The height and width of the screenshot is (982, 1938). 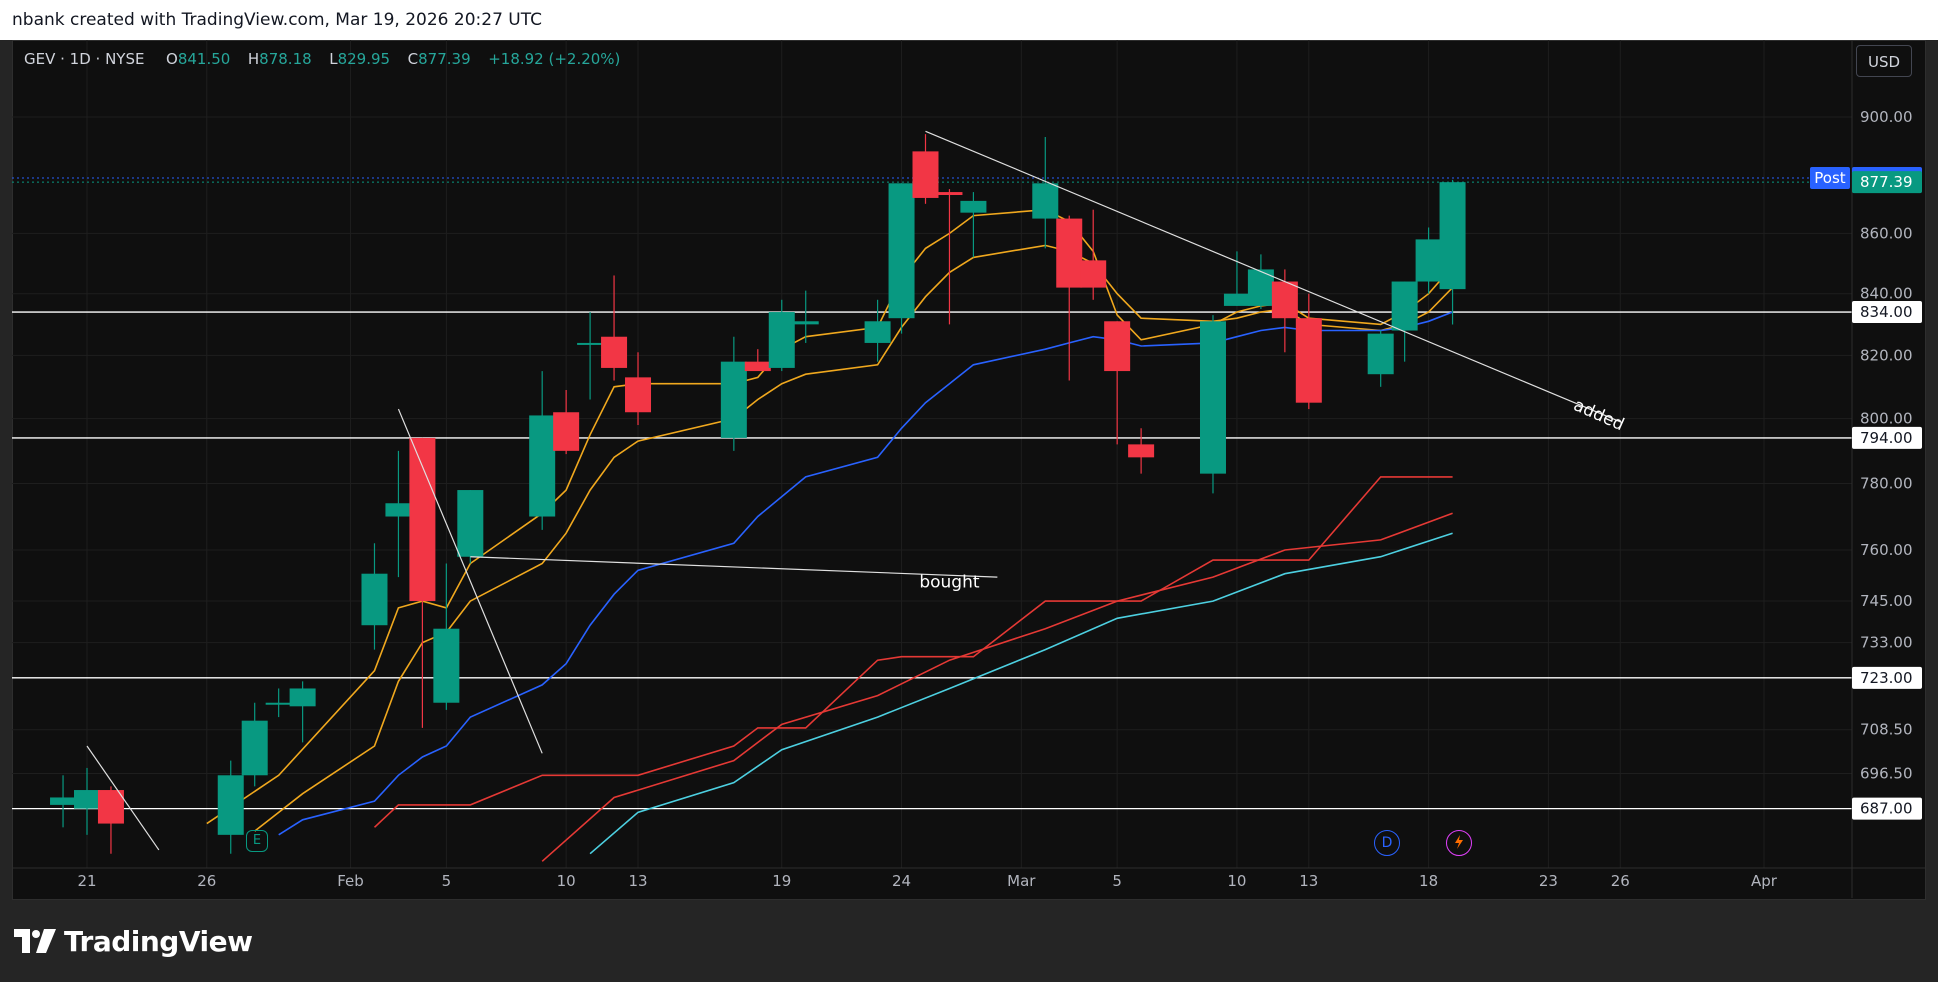 What do you see at coordinates (1886, 355) in the screenshot?
I see `y-tick-label: 820.00` at bounding box center [1886, 355].